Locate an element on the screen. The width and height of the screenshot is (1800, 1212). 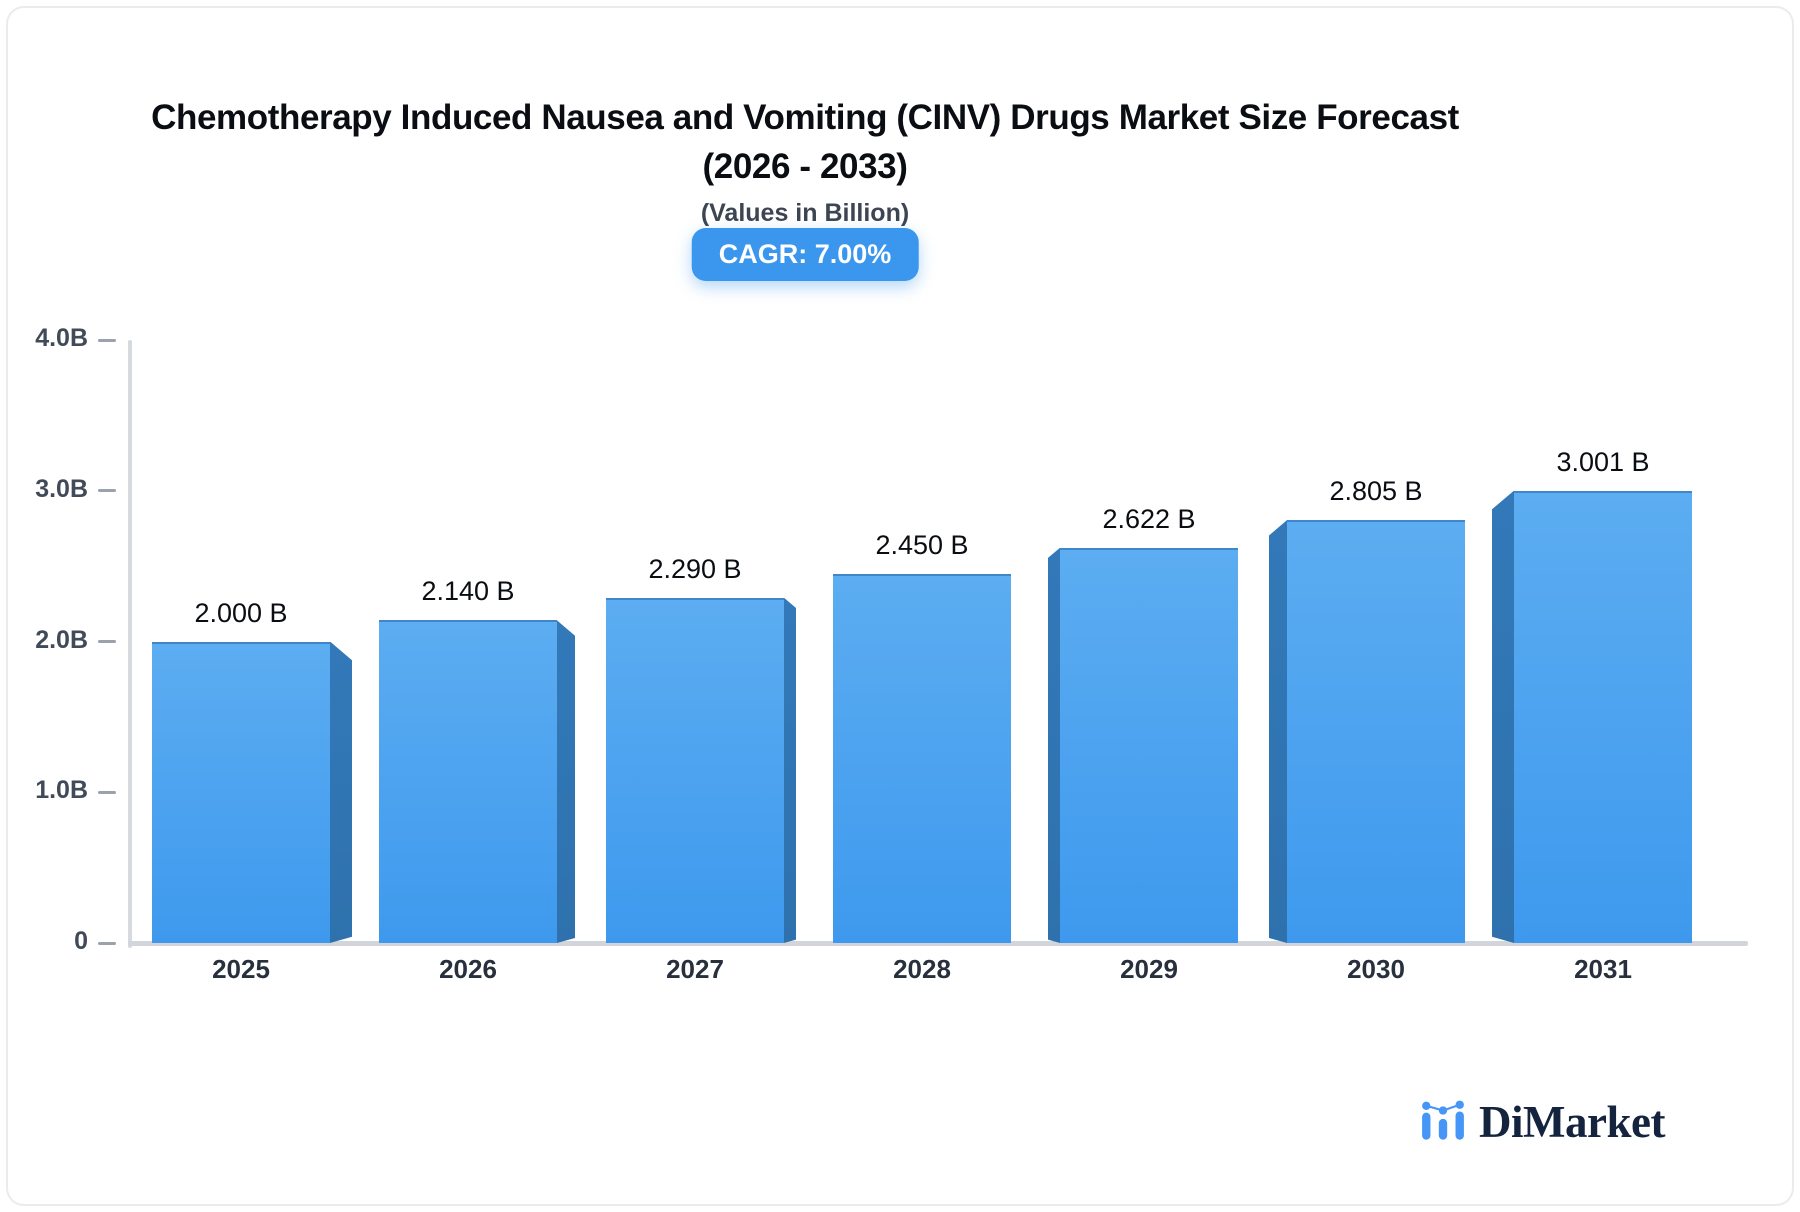
x-axis-line is located at coordinates (938, 943).